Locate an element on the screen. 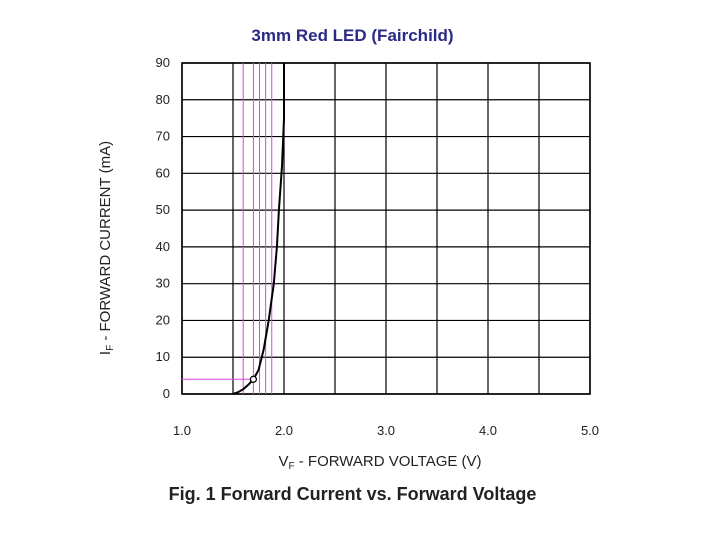  y-tick-label: 30 is located at coordinates (163, 283).